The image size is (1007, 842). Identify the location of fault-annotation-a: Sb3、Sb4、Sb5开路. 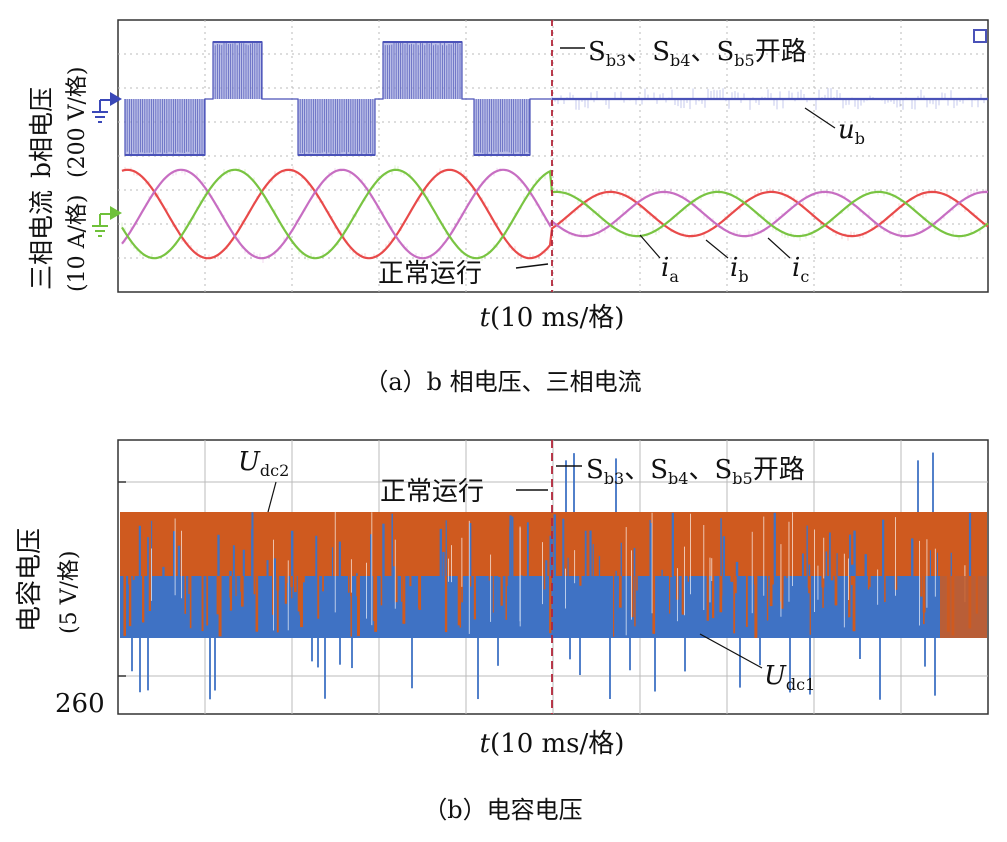
(697, 53).